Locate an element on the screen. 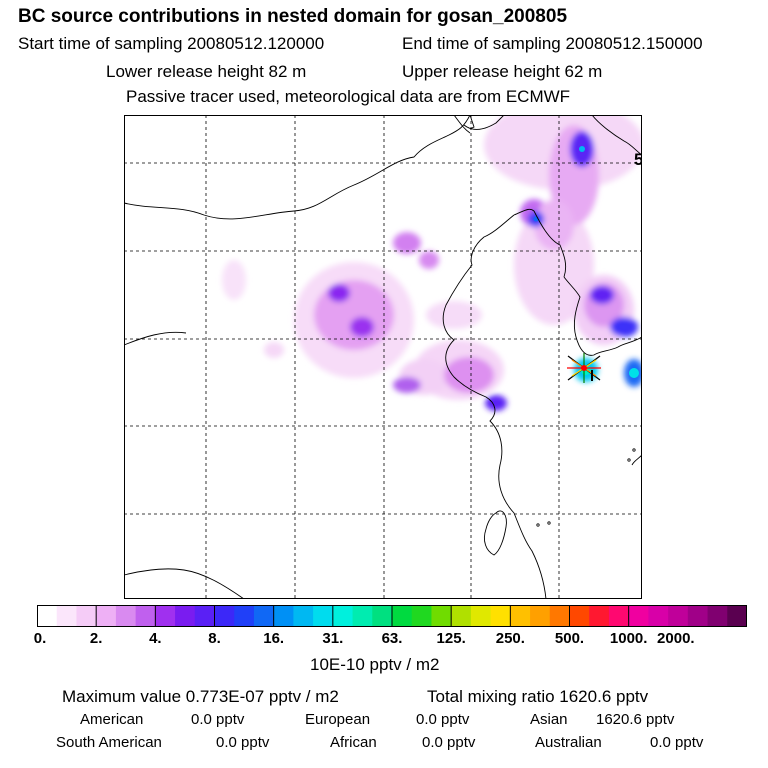  colorbar-tick-label: 31. is located at coordinates (333, 638).